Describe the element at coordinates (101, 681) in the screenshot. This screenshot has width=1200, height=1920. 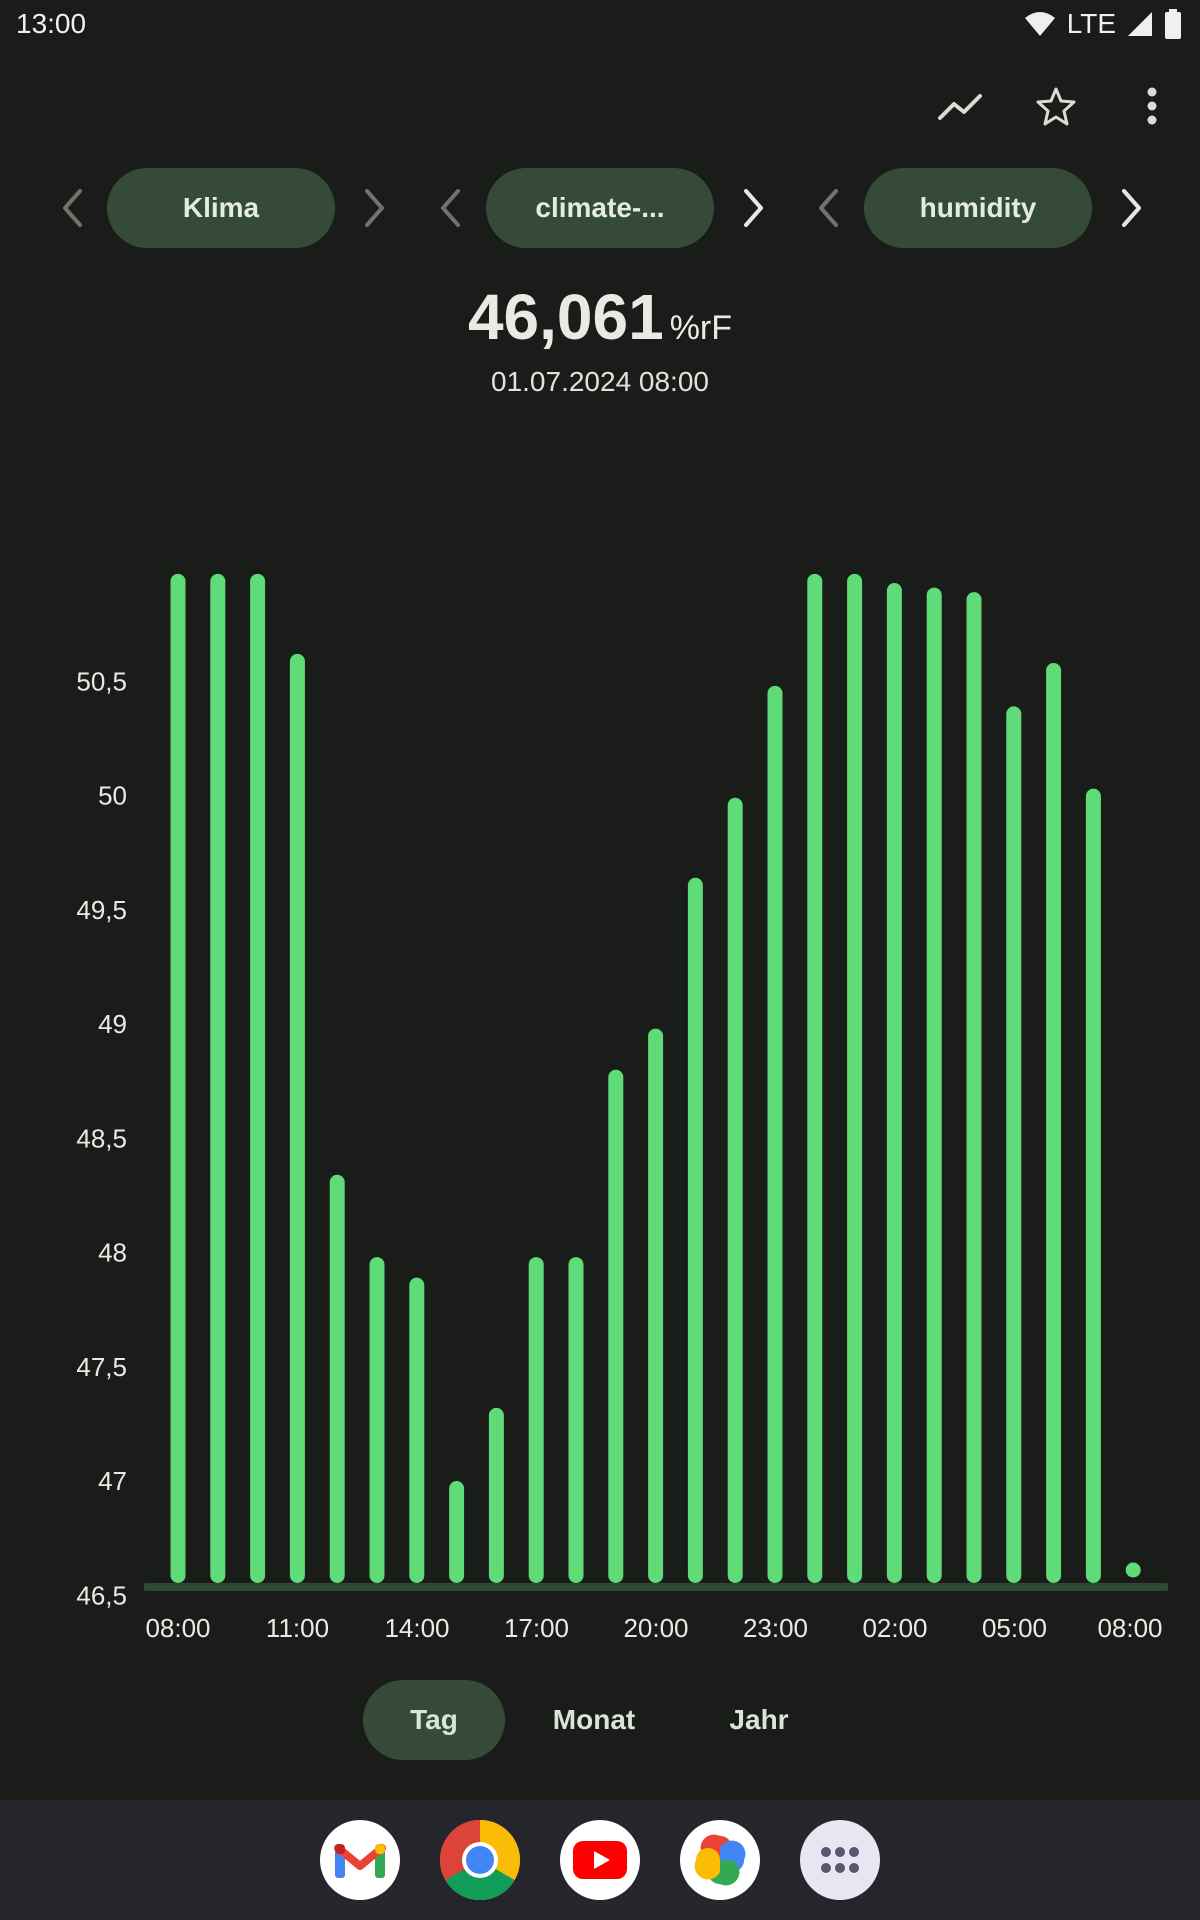
I see `y-tick-label: 50,5` at that location.